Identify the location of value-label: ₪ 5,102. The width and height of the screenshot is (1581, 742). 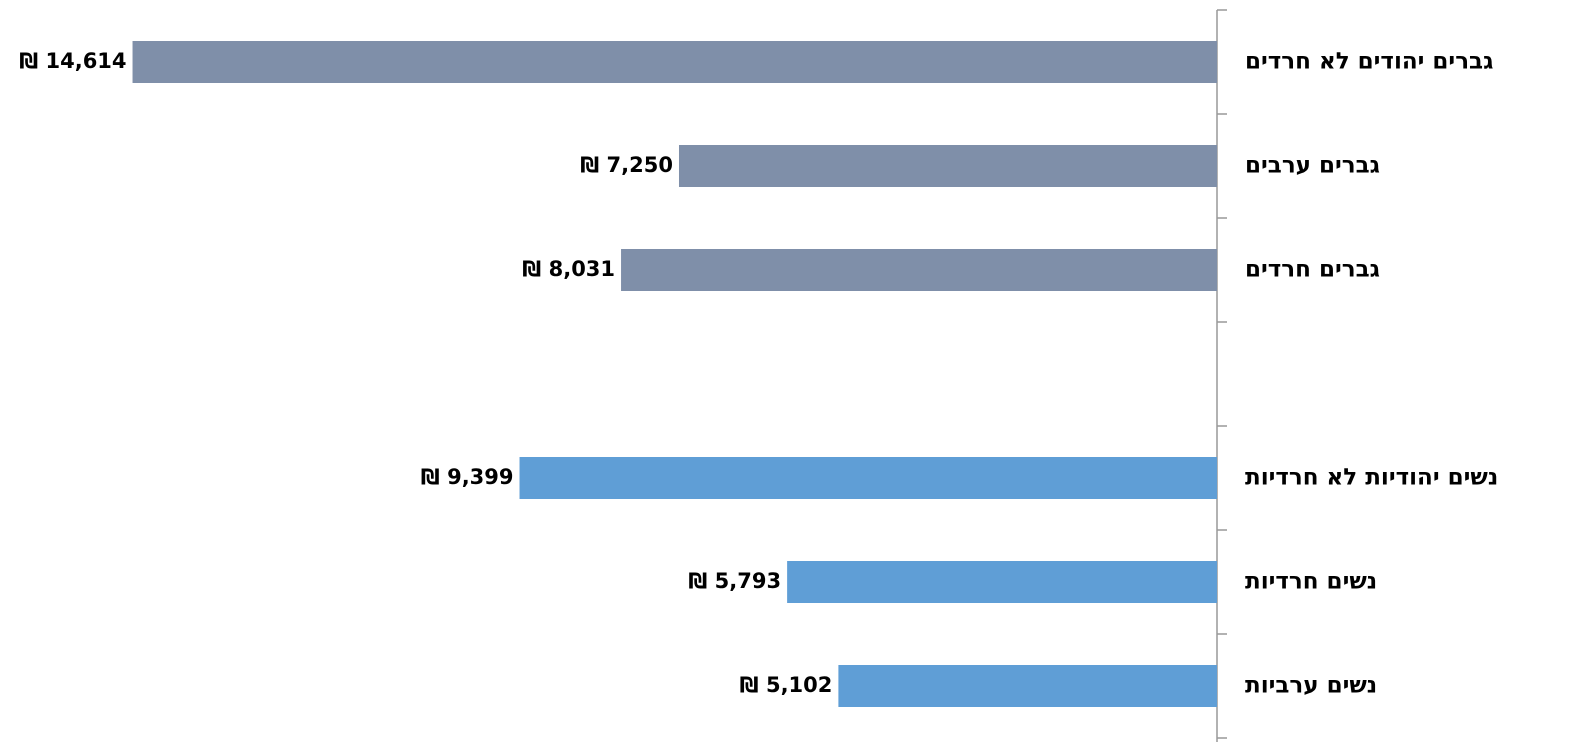
(786, 685).